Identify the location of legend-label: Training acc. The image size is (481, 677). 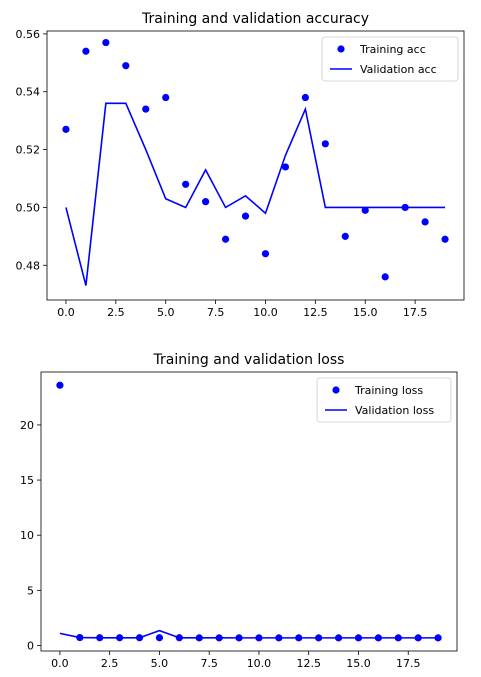
(392, 49).